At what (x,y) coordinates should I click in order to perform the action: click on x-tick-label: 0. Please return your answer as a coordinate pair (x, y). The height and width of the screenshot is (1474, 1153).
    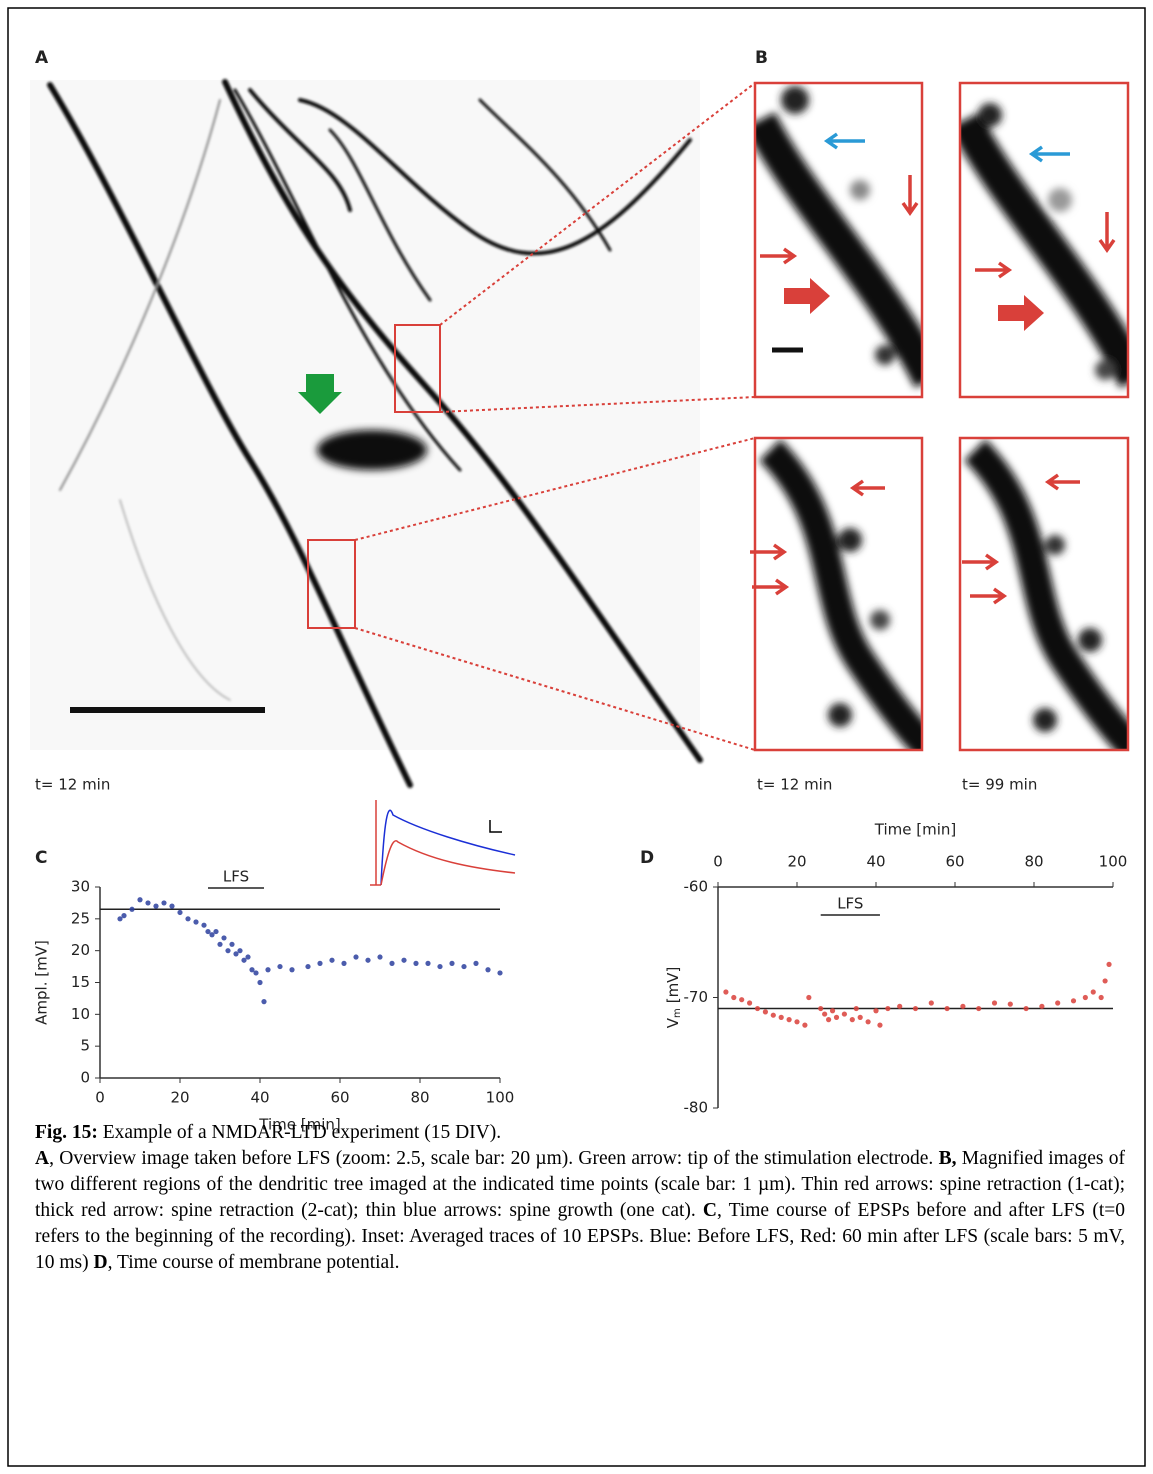
    Looking at the image, I should click on (718, 862).